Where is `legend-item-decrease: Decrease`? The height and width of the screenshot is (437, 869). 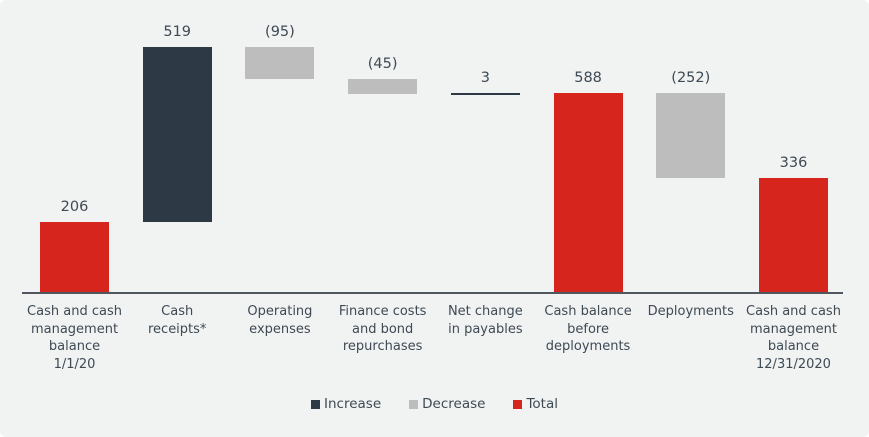
legend-item-decrease: Decrease is located at coordinates (447, 404).